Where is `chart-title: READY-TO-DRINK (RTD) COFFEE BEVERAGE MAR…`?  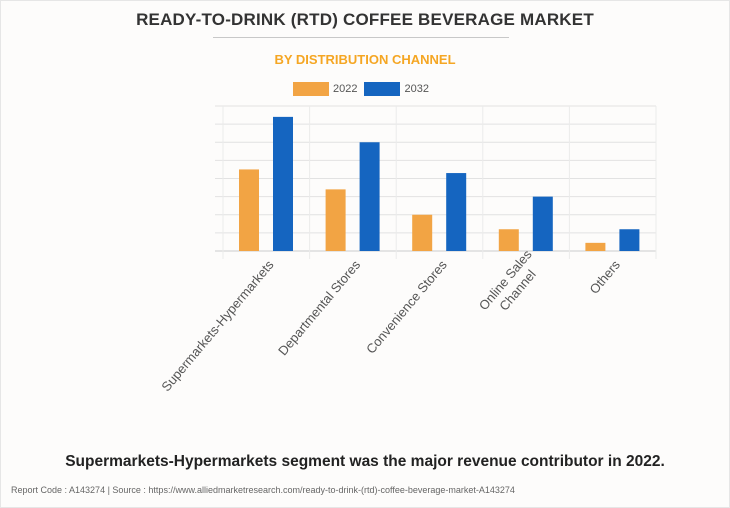
chart-title: READY-TO-DRINK (RTD) COFFEE BEVERAGE MAR… is located at coordinates (365, 19).